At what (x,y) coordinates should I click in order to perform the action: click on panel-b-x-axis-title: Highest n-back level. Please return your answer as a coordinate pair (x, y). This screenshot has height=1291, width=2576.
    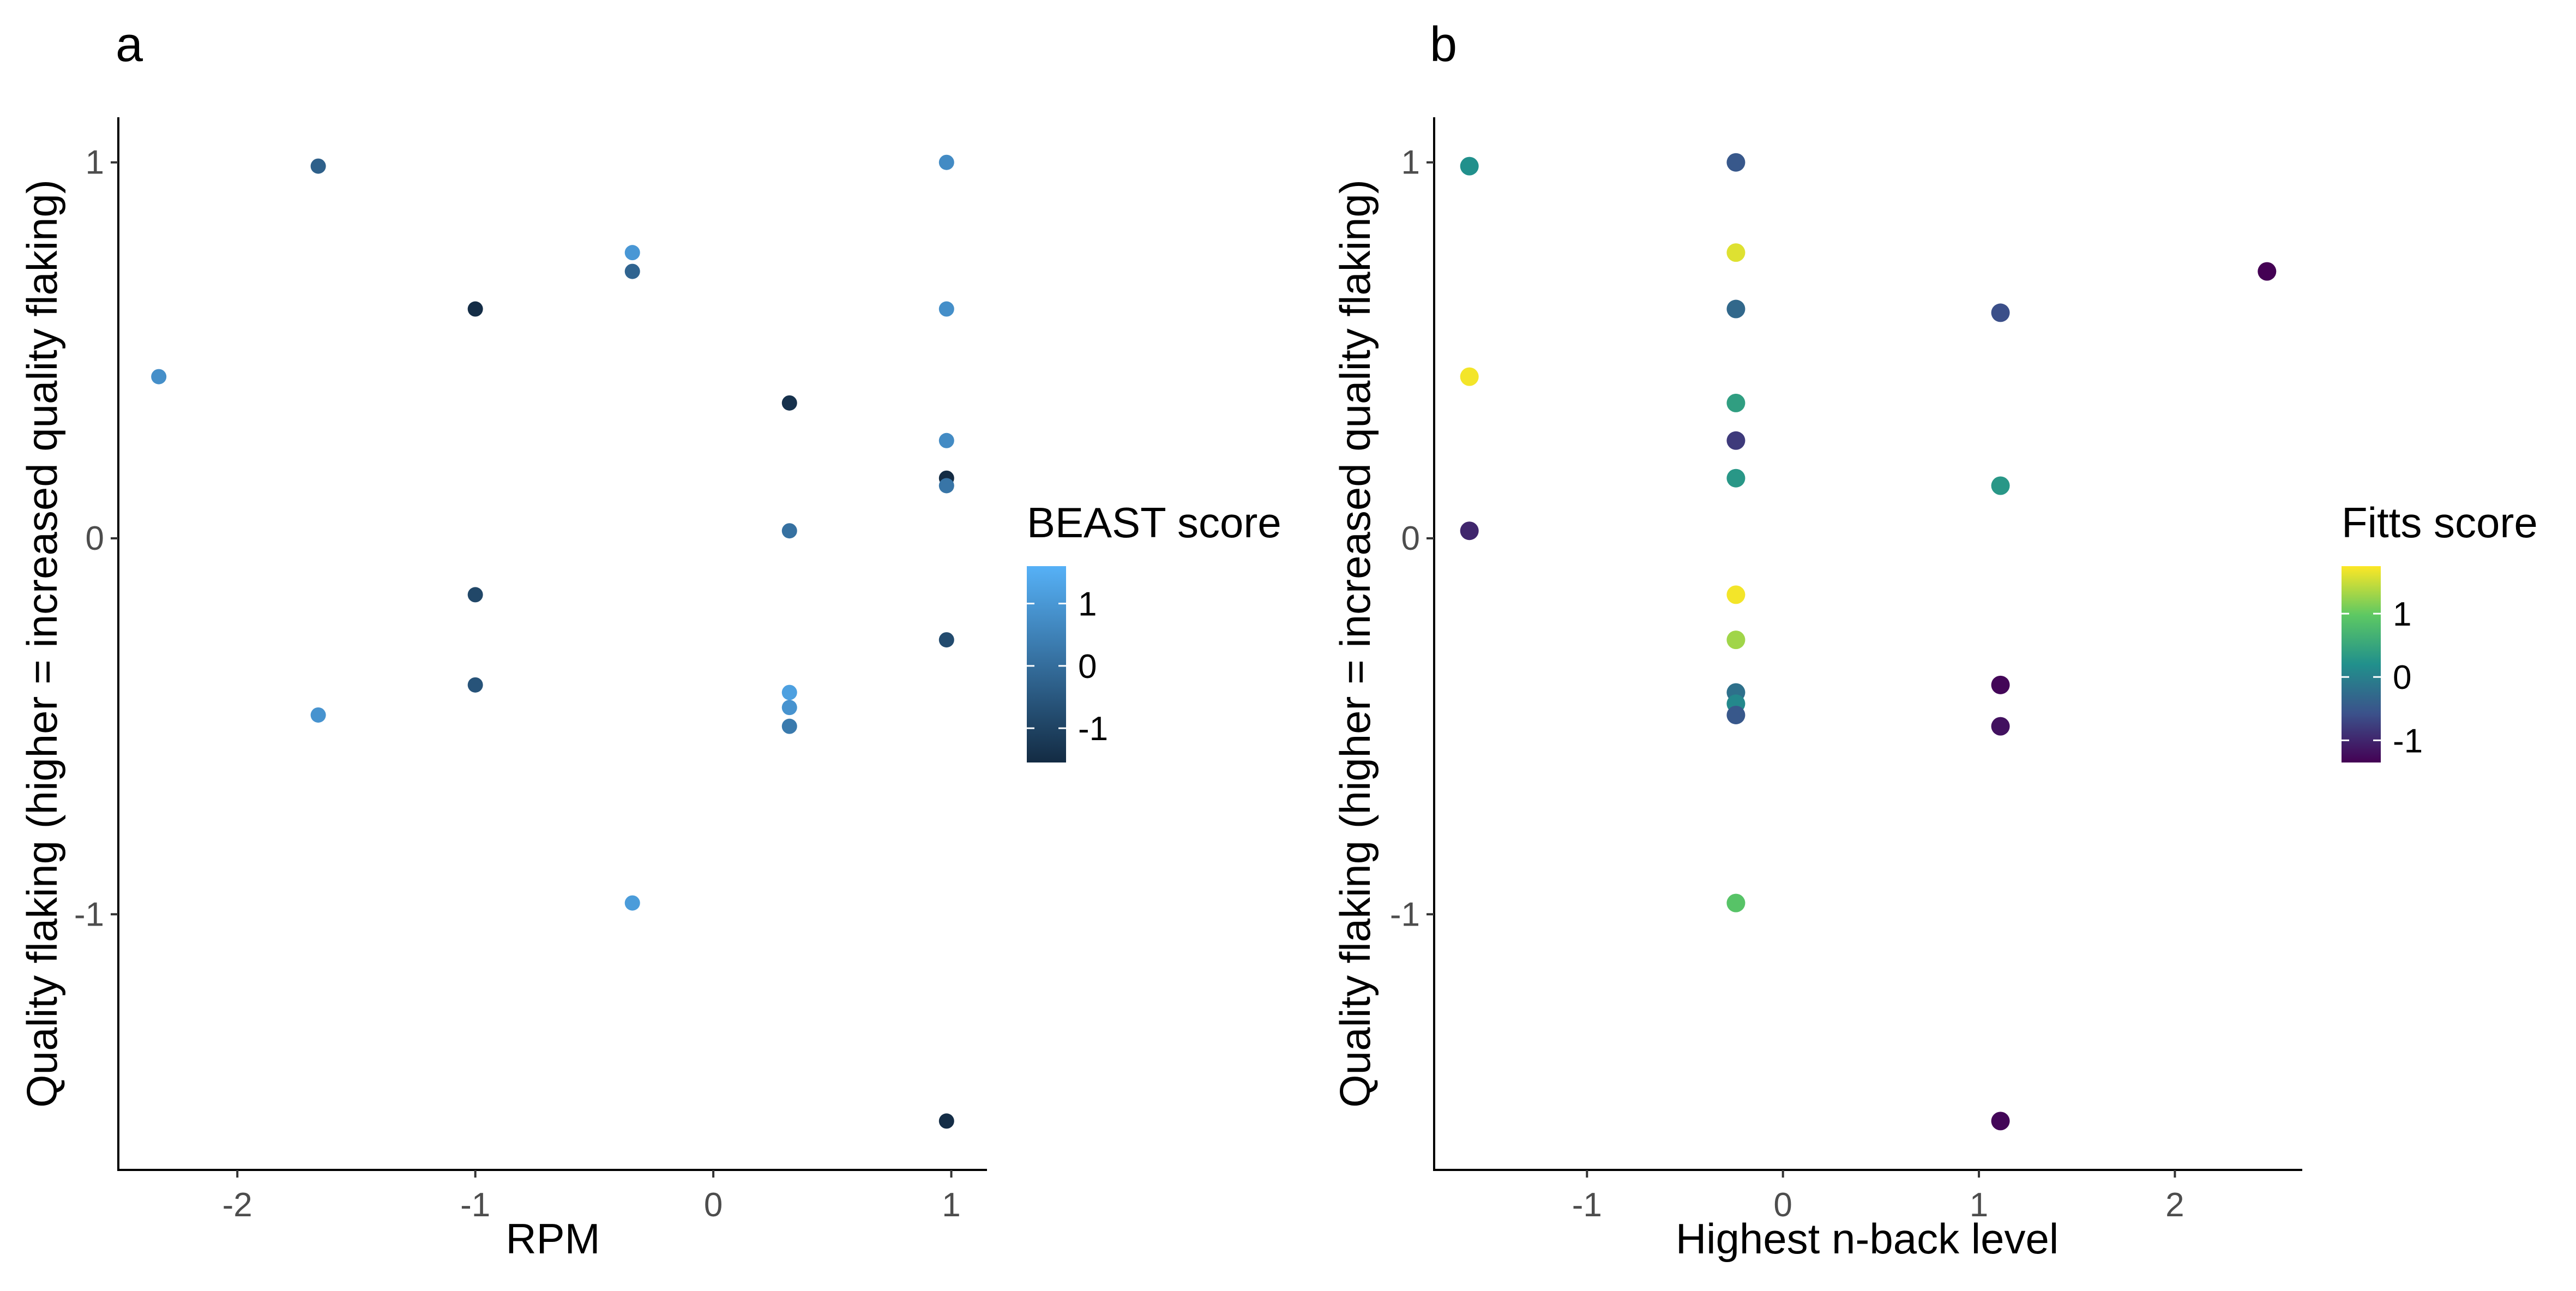
    Looking at the image, I should click on (1867, 1239).